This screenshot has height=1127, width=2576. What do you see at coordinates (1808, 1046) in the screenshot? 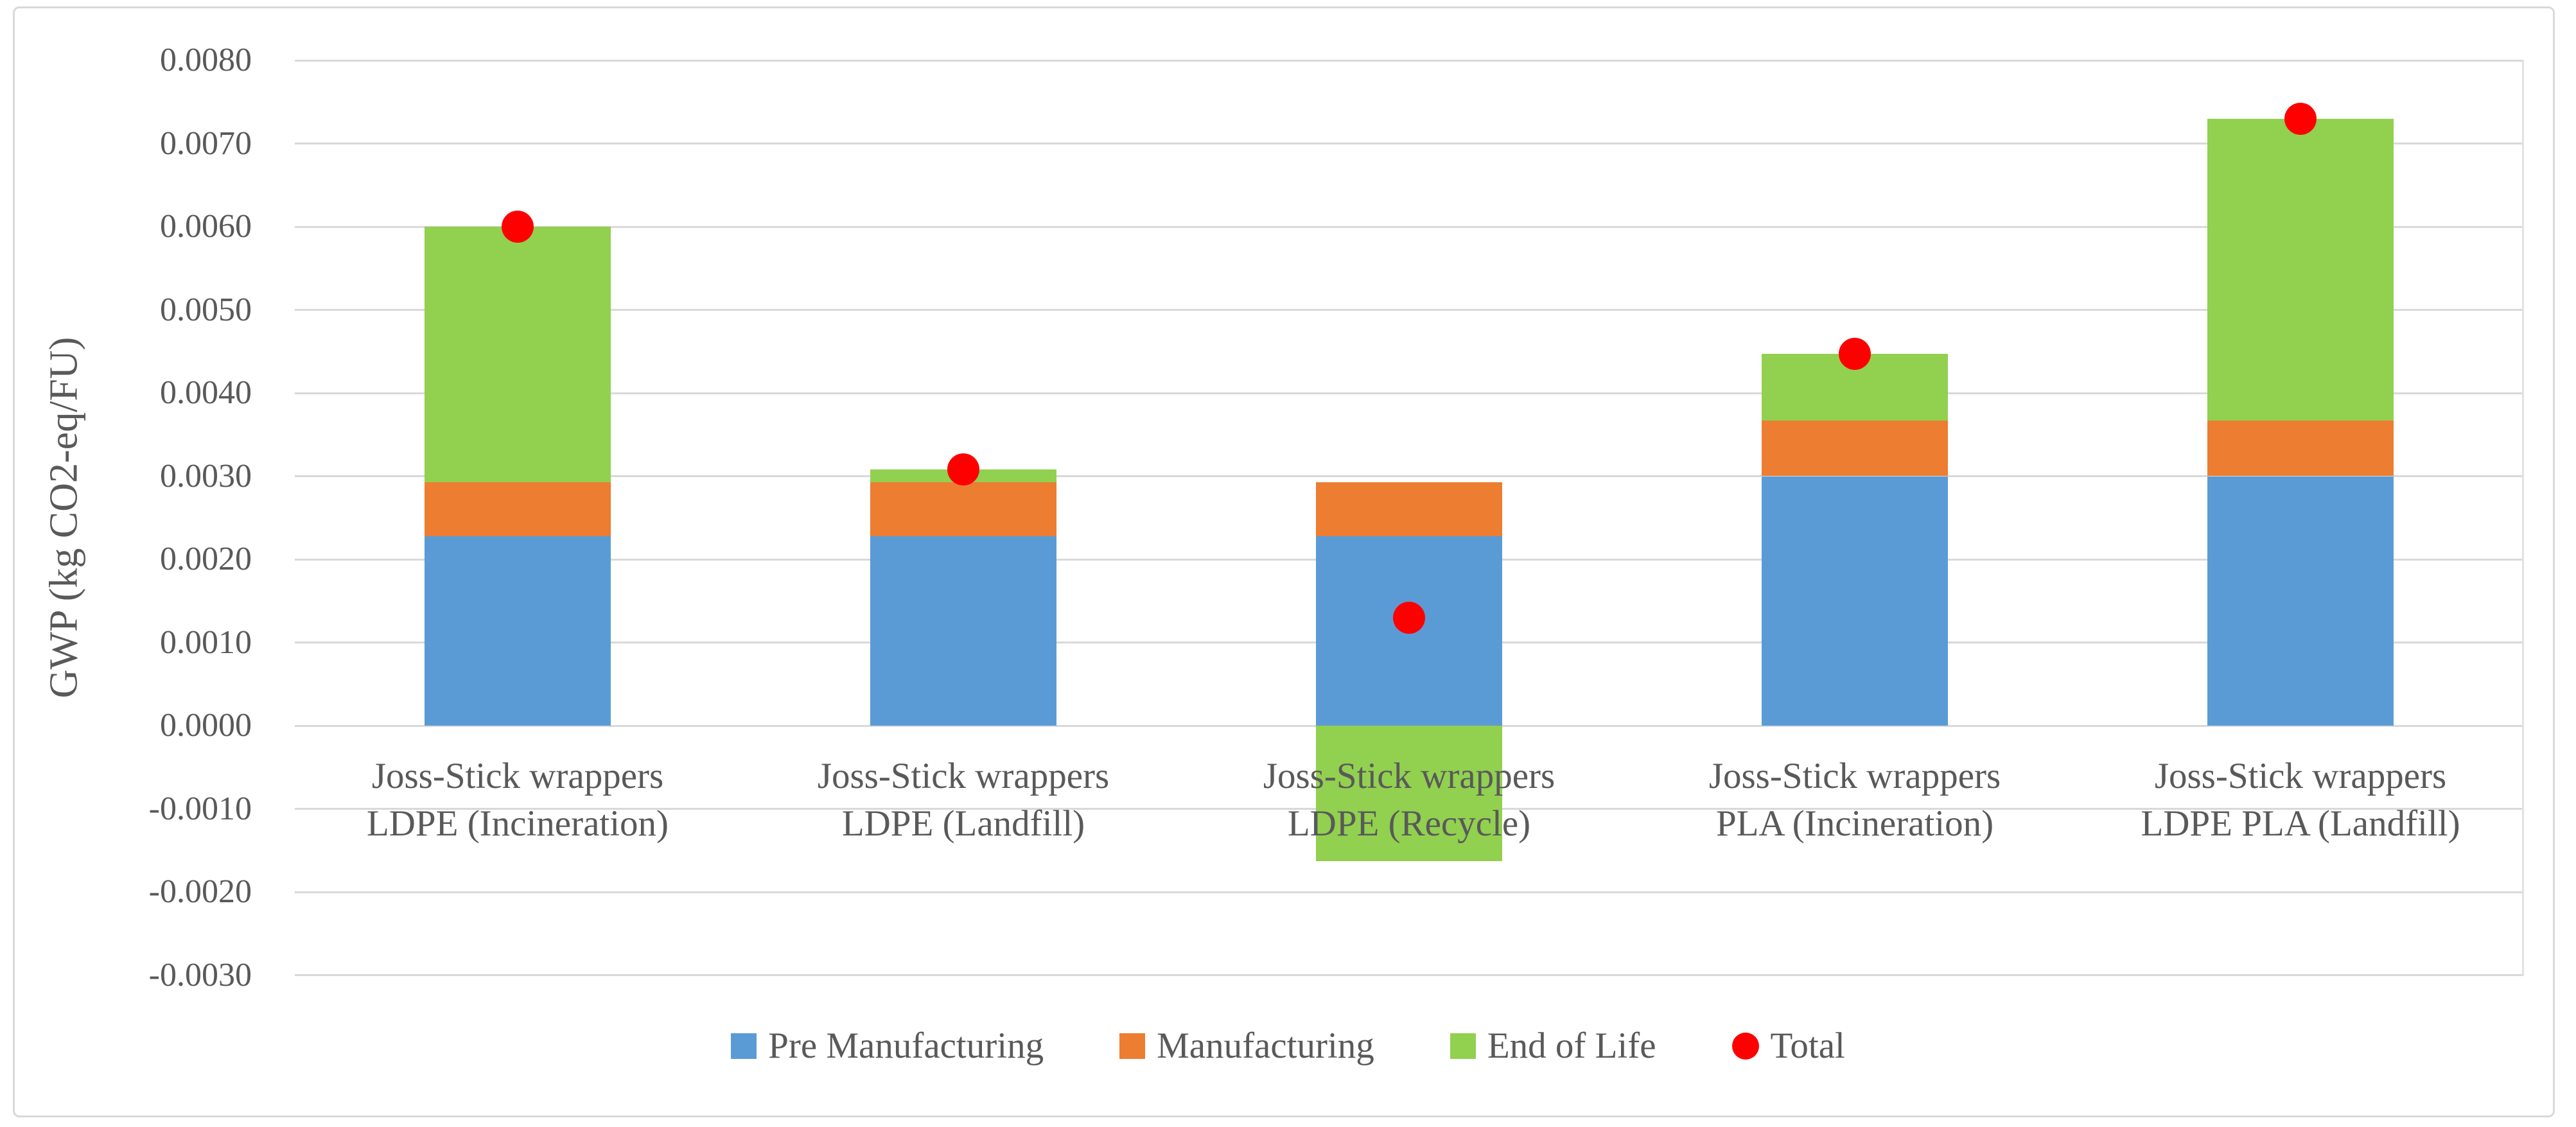
I see `legend-label: Total` at bounding box center [1808, 1046].